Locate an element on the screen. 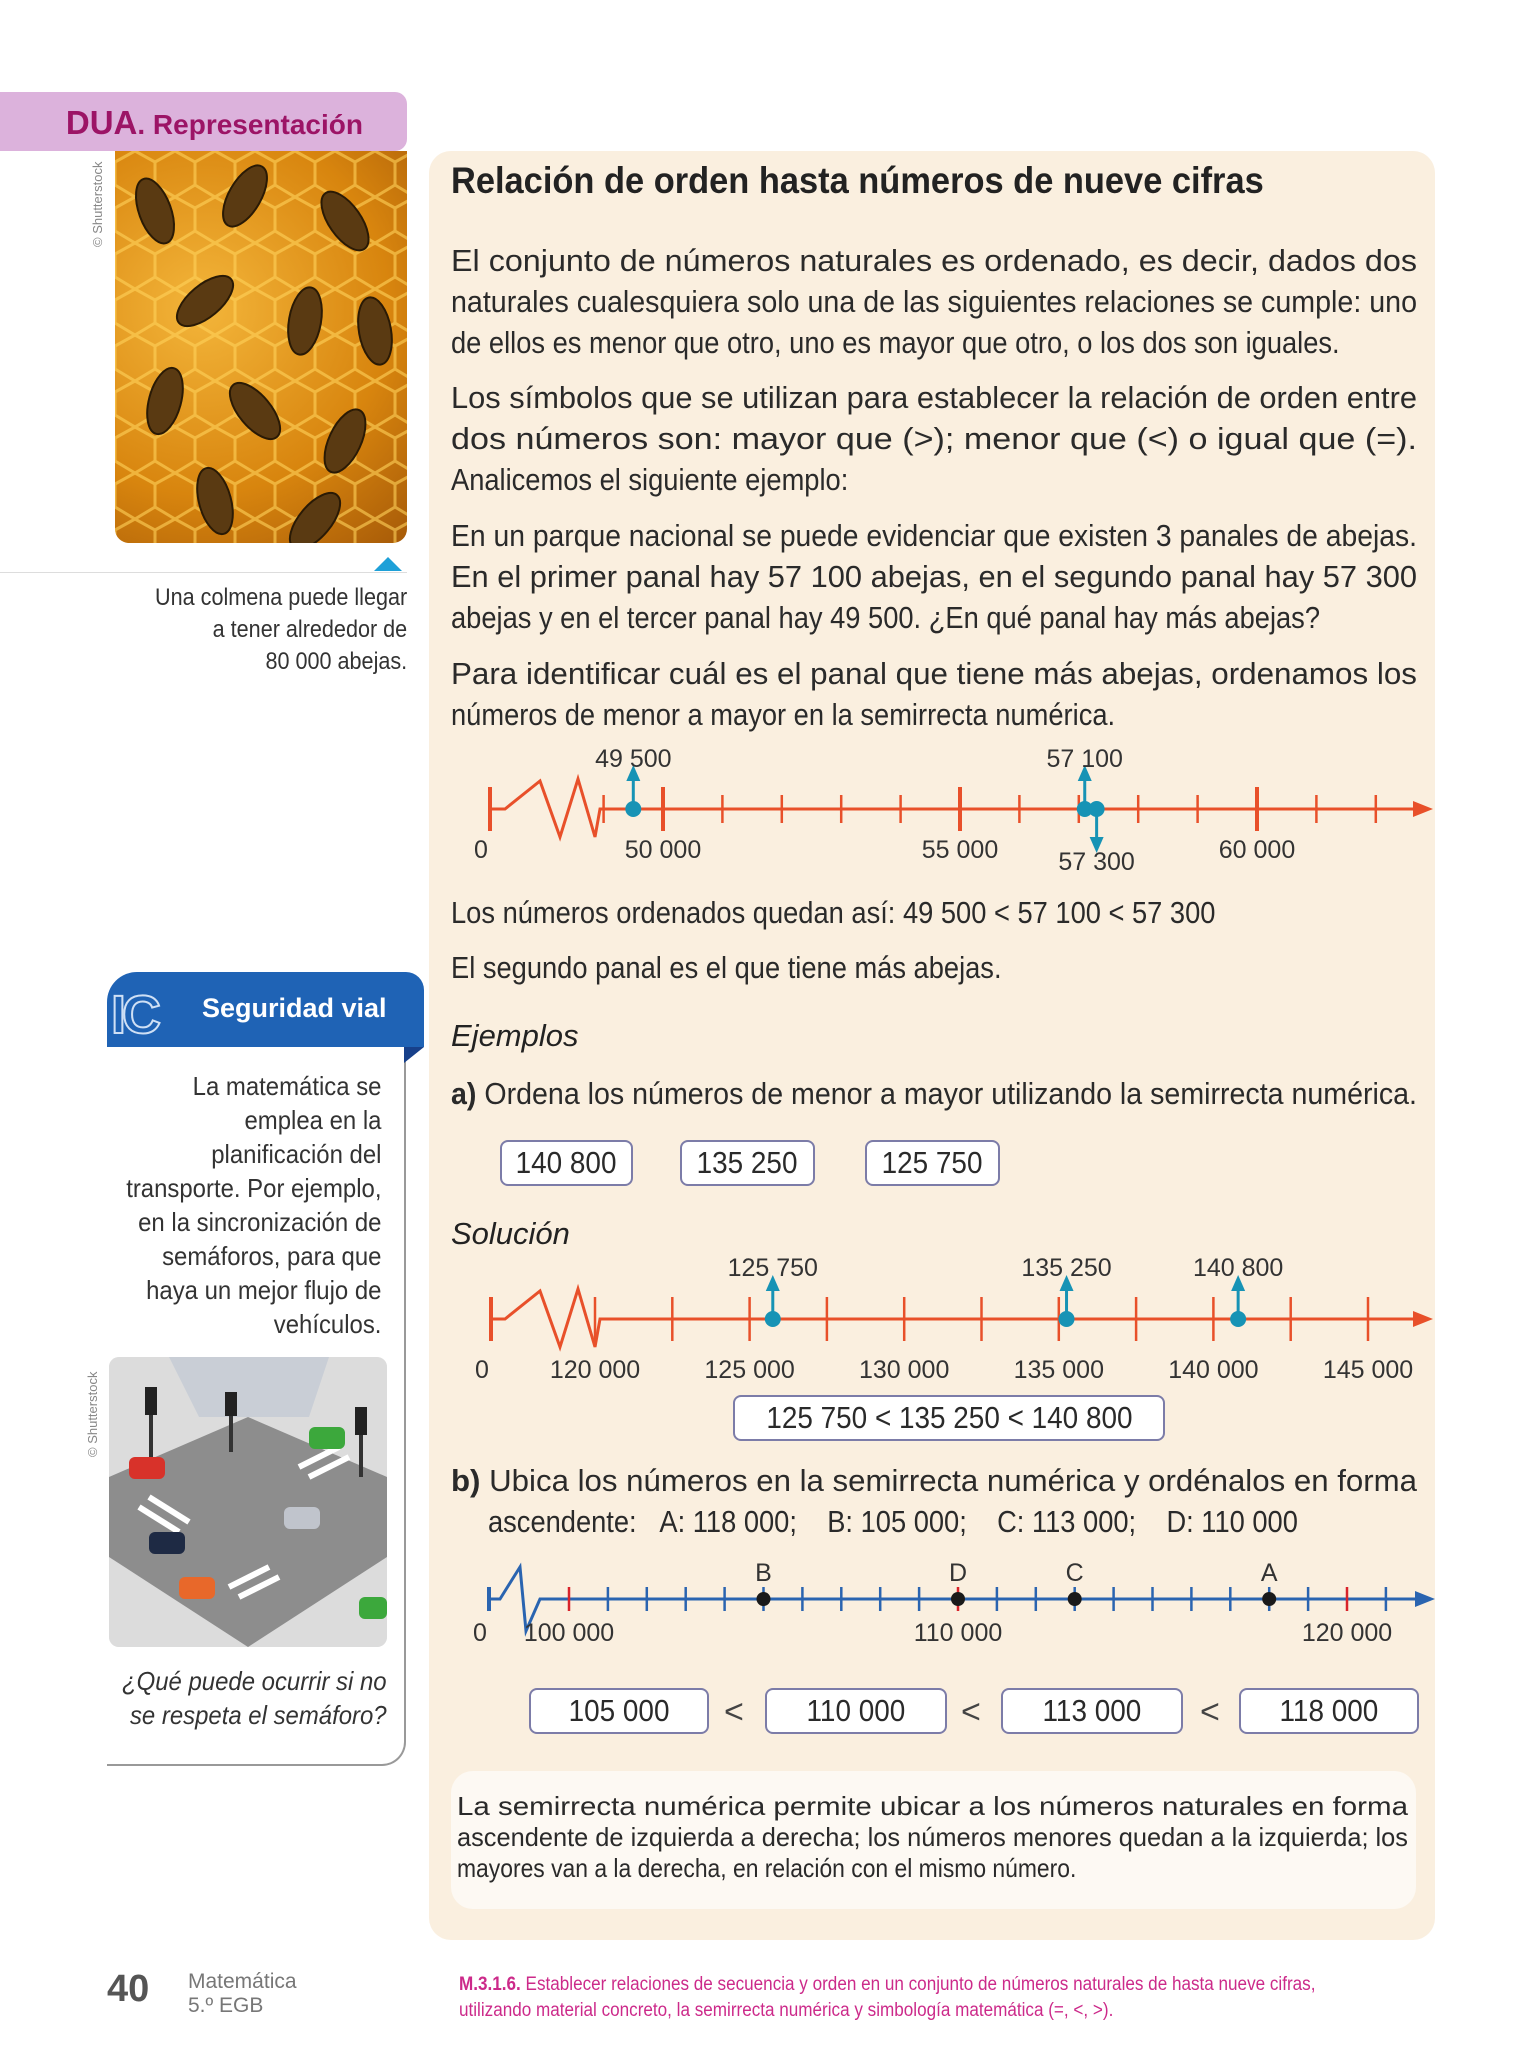  bees-image is located at coordinates (261, 347).